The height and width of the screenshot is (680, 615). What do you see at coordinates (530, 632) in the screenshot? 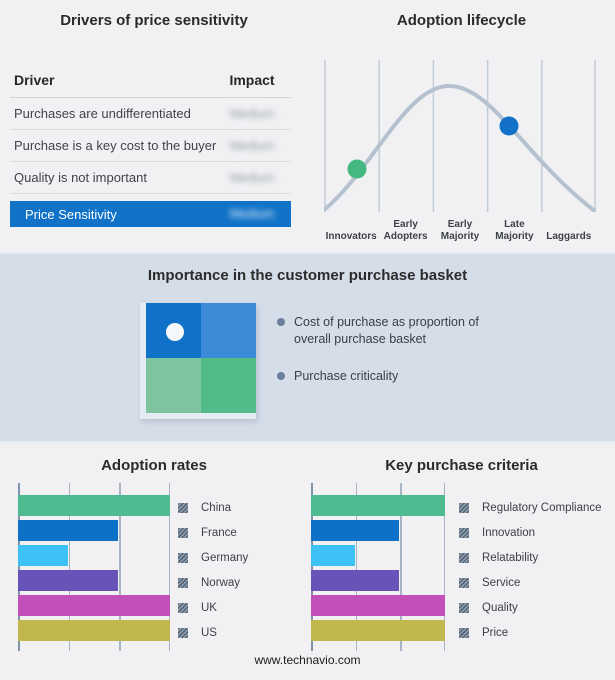
I see `legend-item: Price` at bounding box center [530, 632].